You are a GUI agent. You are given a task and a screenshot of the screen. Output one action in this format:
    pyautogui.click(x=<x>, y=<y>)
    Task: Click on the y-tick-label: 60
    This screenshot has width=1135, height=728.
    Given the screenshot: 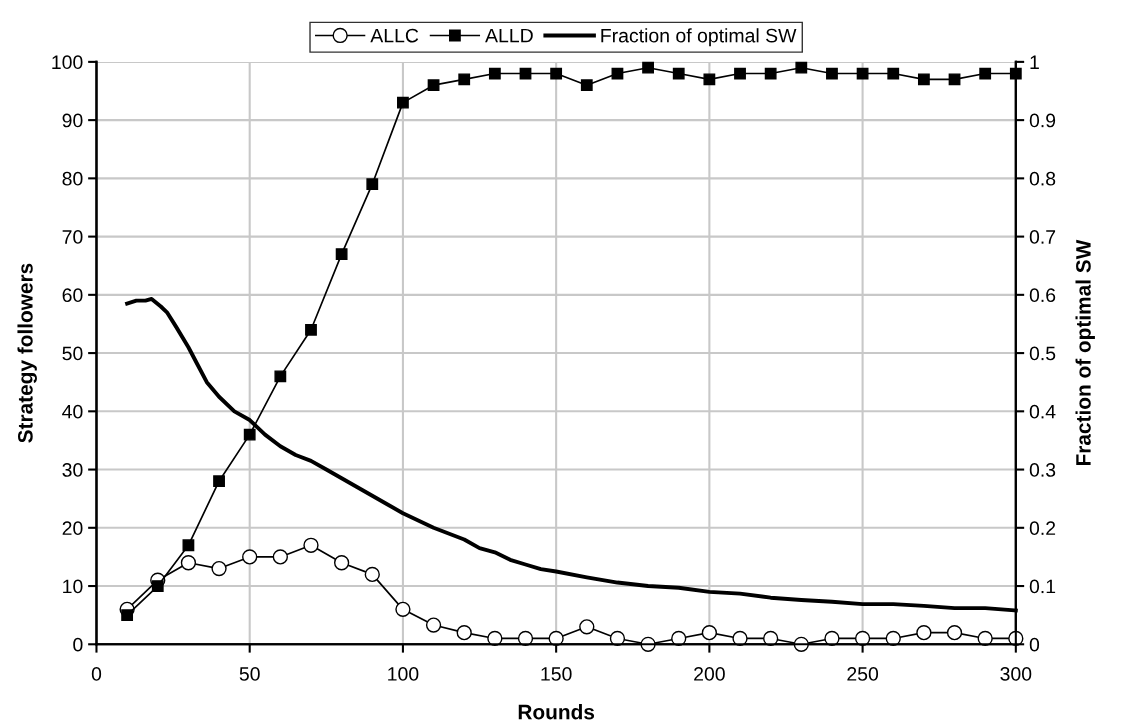 What is the action you would take?
    pyautogui.click(x=72, y=295)
    